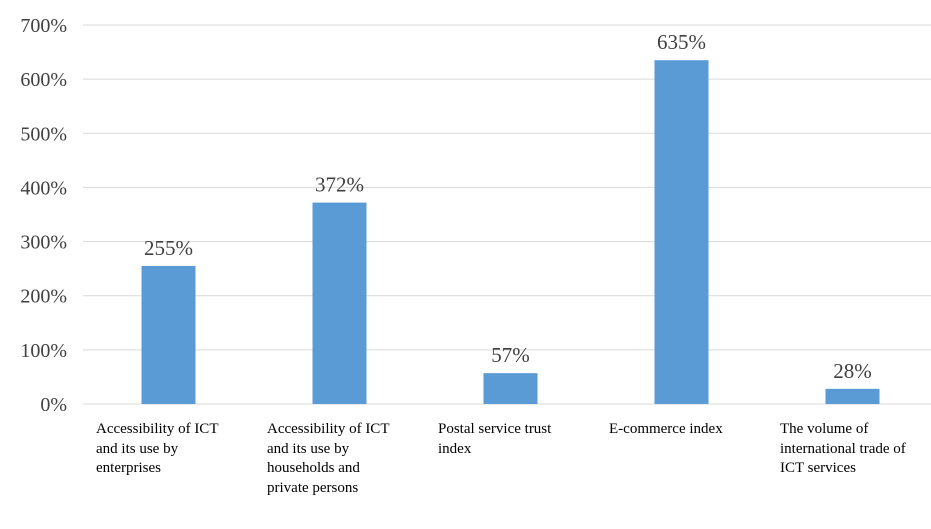 Image resolution: width=931 pixels, height=529 pixels. What do you see at coordinates (495, 439) in the screenshot?
I see `x-tick-label: Postal service trust index` at bounding box center [495, 439].